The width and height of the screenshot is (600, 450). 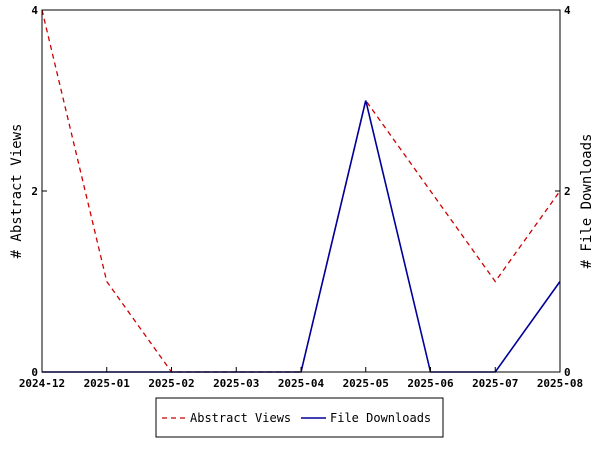 What do you see at coordinates (42, 383) in the screenshot?
I see `x-tick-label: 2024-12` at bounding box center [42, 383].